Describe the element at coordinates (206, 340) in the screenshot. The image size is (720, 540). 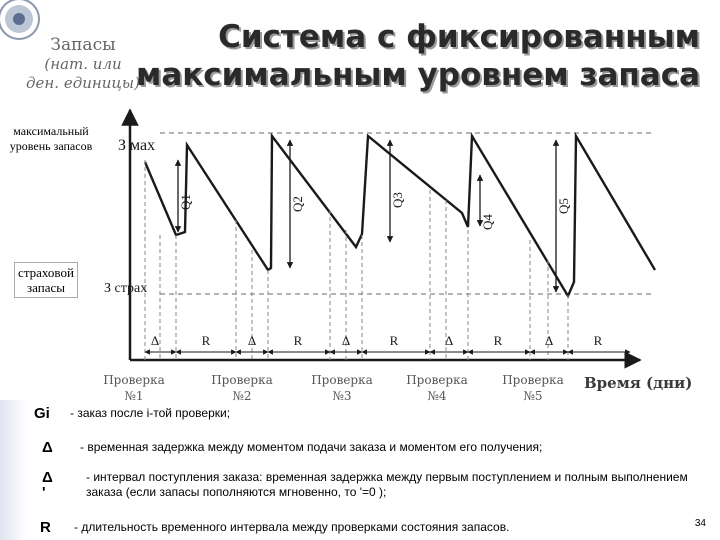
I see `r-marker-1: R` at that location.